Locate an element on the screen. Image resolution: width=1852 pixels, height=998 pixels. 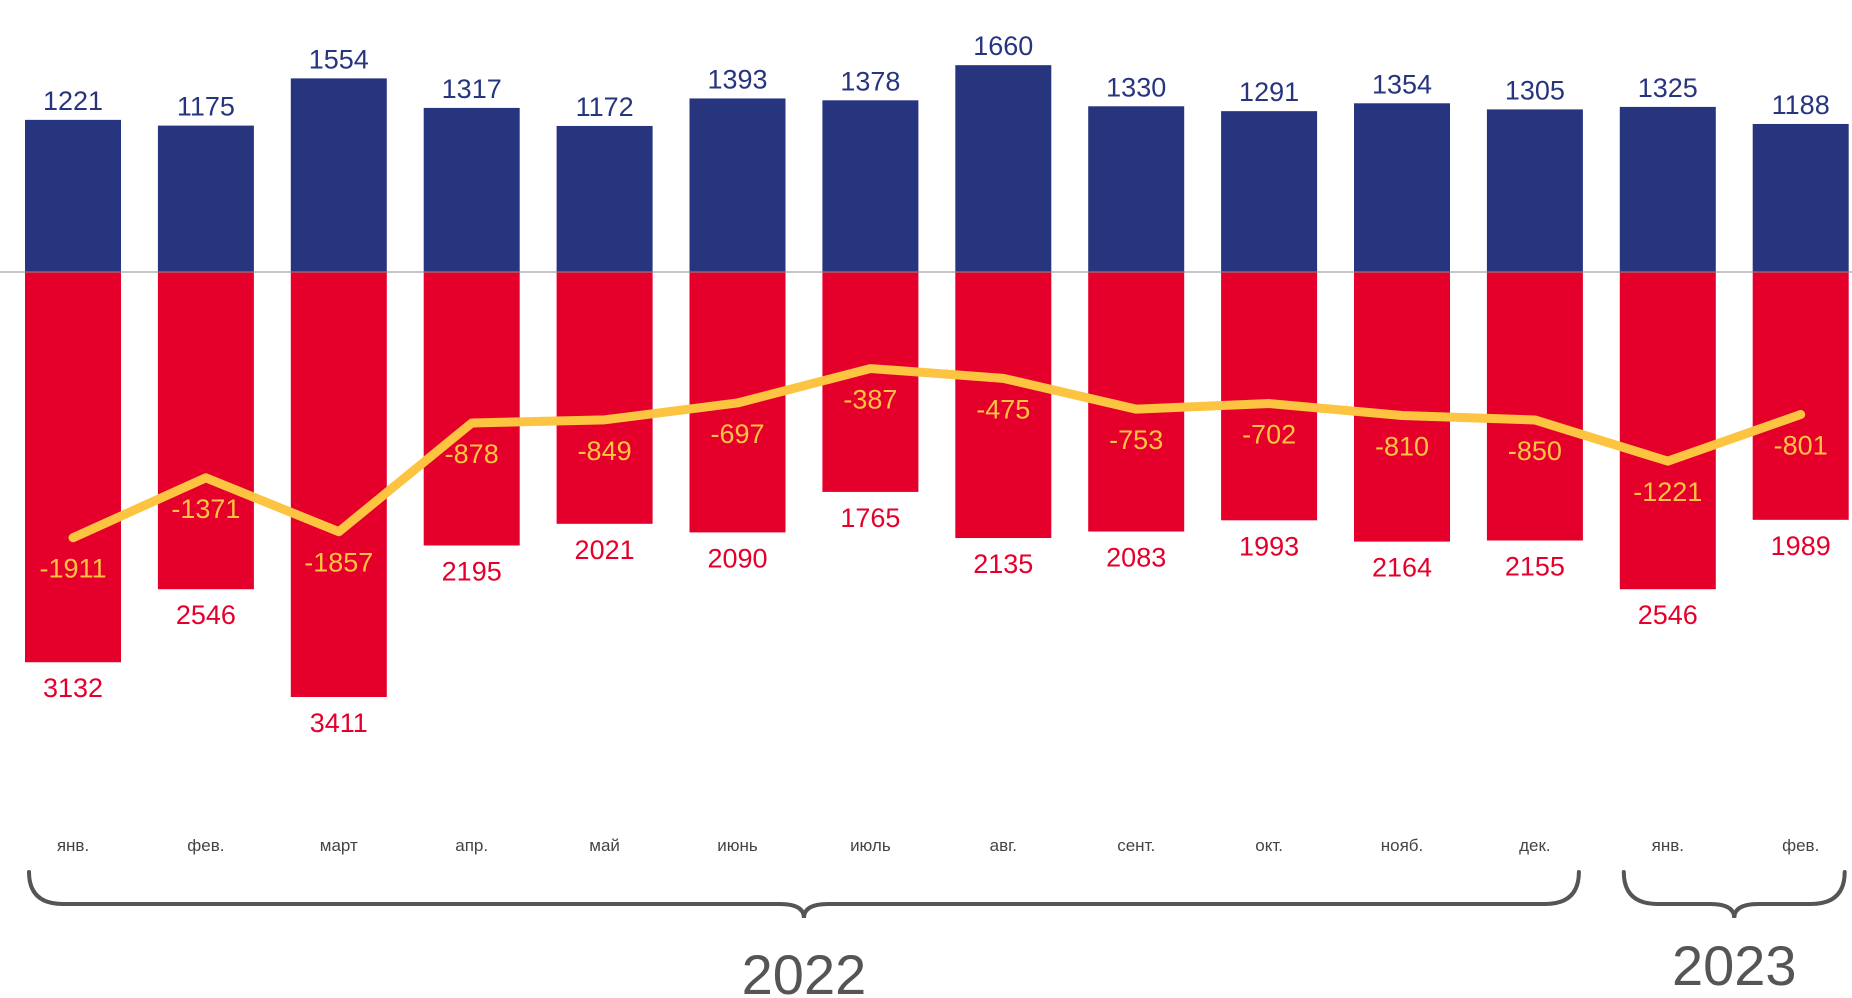
line-value-label: -753 is located at coordinates (1136, 440).